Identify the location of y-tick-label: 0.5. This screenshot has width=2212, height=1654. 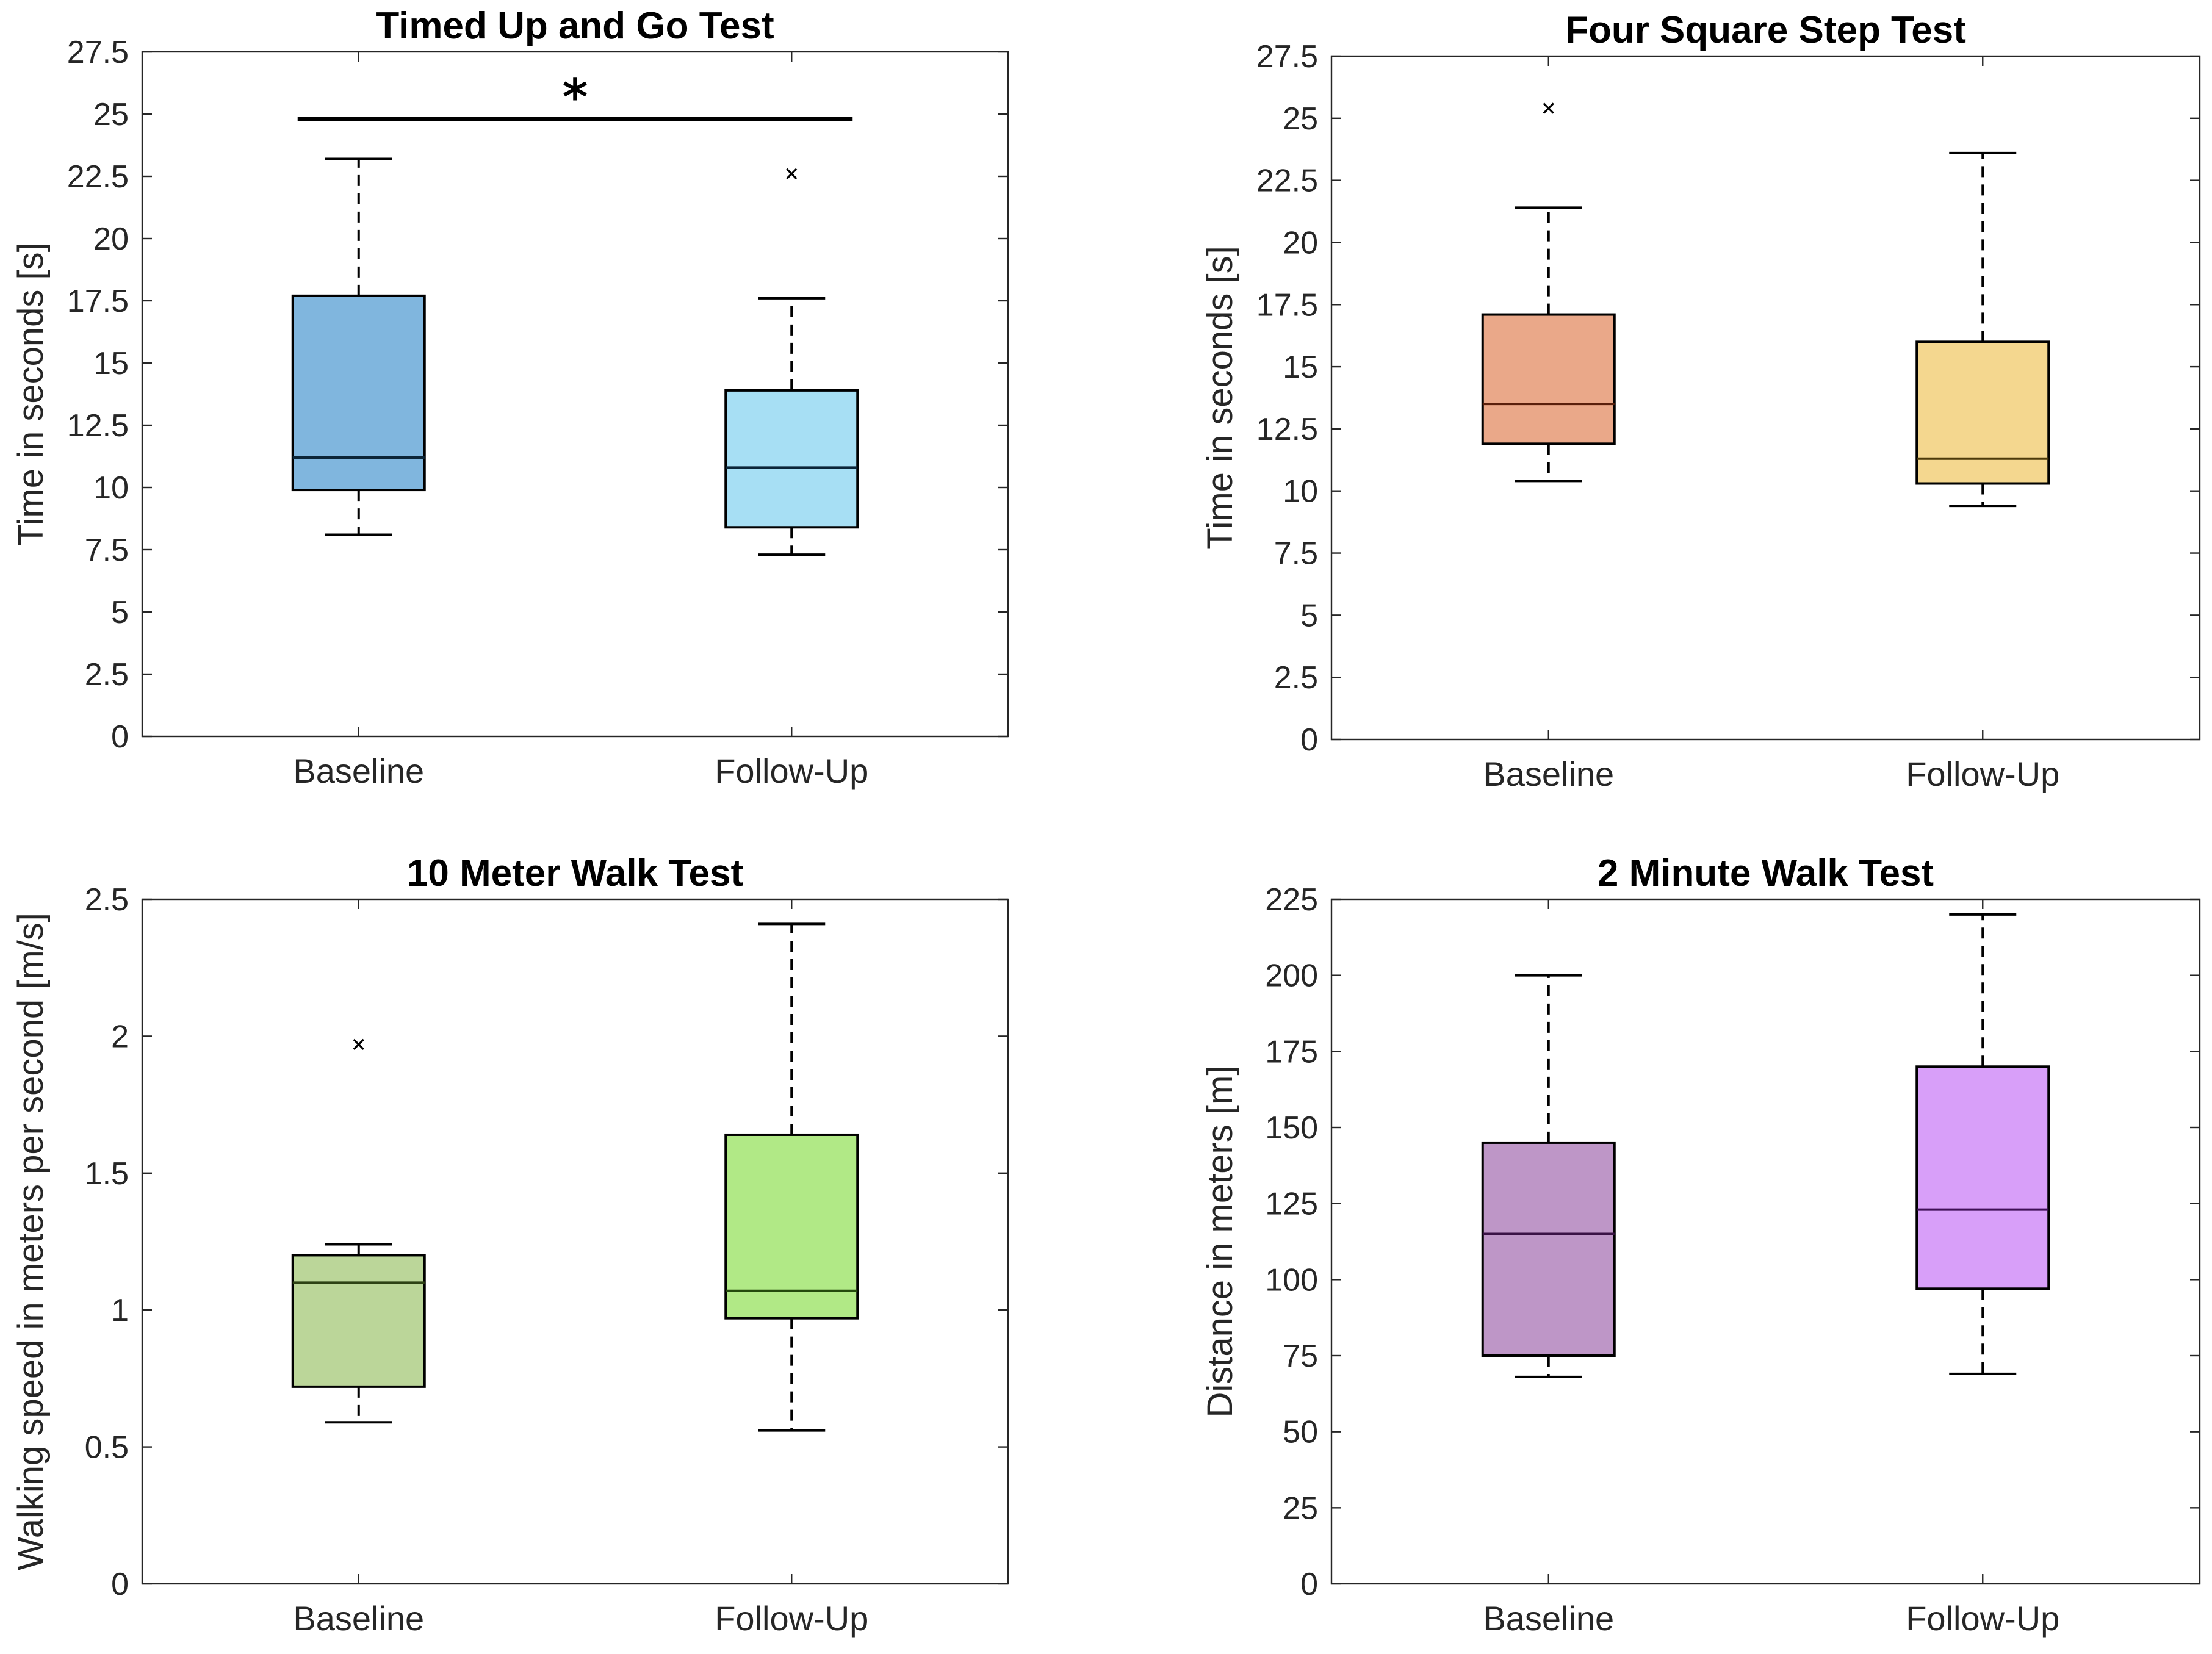
(107, 1447).